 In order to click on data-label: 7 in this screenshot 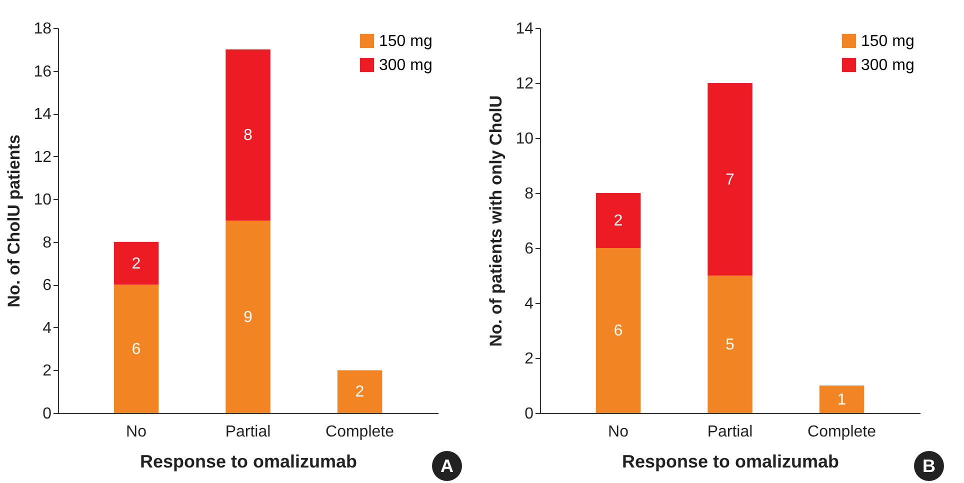, I will do `click(730, 179)`.